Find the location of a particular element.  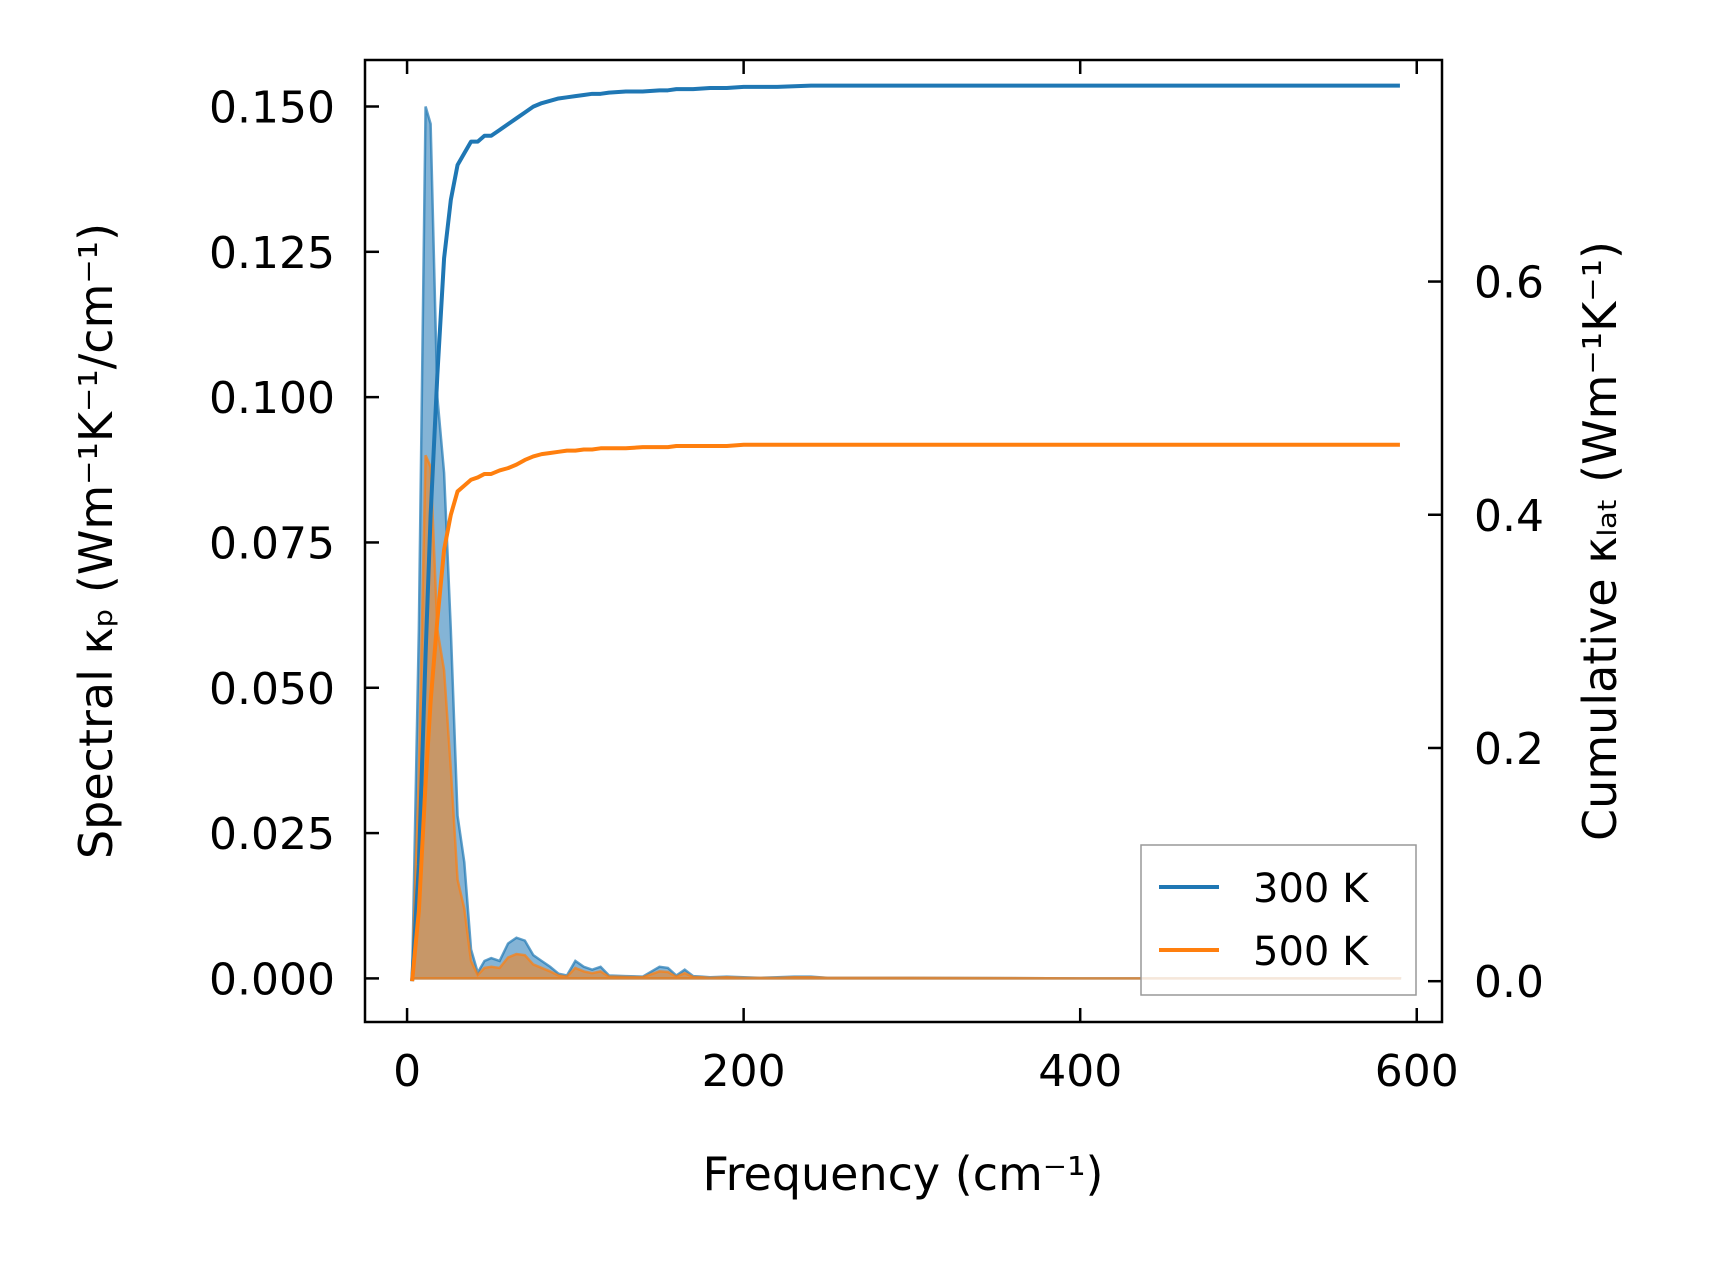

y-right-tick-label-3: 0.6 is located at coordinates (1509, 283).